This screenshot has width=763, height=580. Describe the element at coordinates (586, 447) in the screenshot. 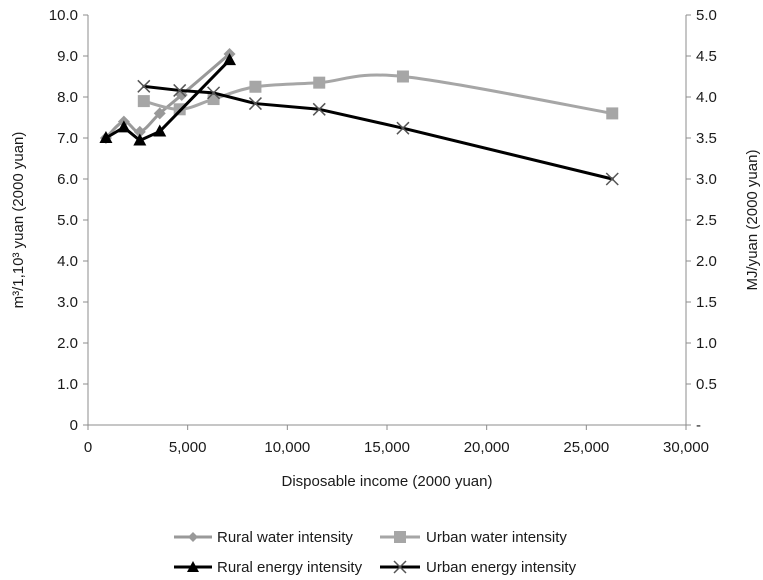

I see `x-tick-label: 25,000` at that location.